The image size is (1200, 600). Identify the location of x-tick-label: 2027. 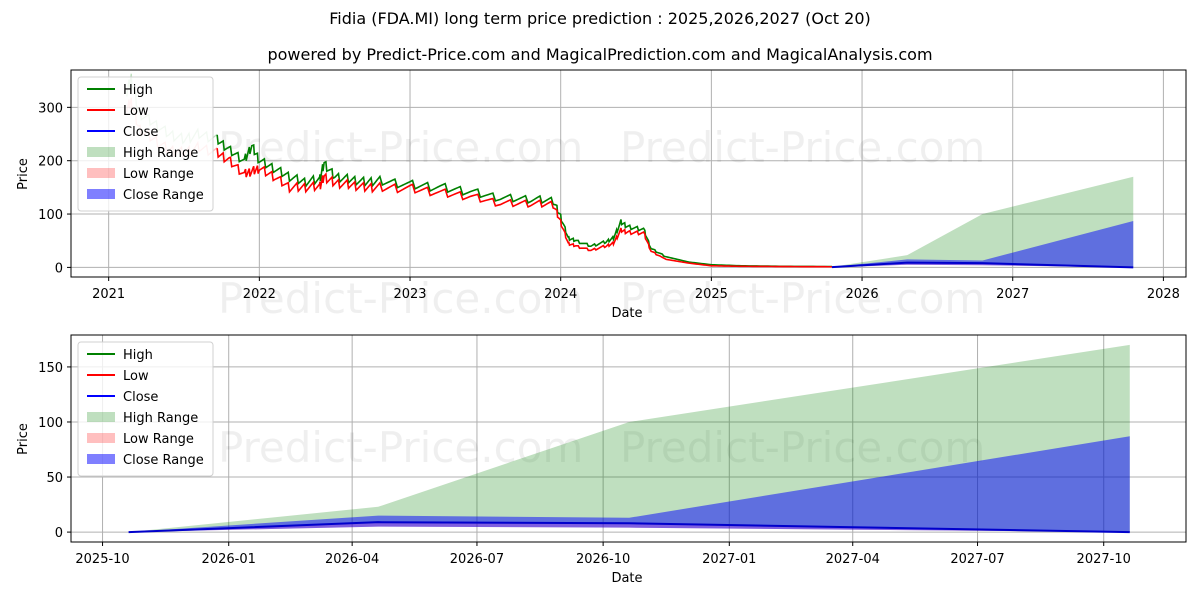
(1012, 294).